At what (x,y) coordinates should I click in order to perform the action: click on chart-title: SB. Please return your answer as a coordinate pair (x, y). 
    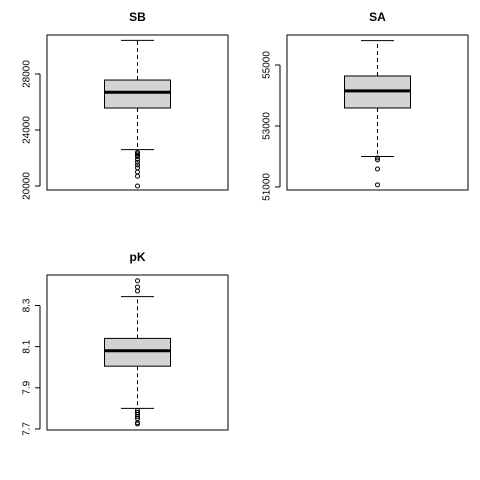
    Looking at the image, I should click on (137, 17).